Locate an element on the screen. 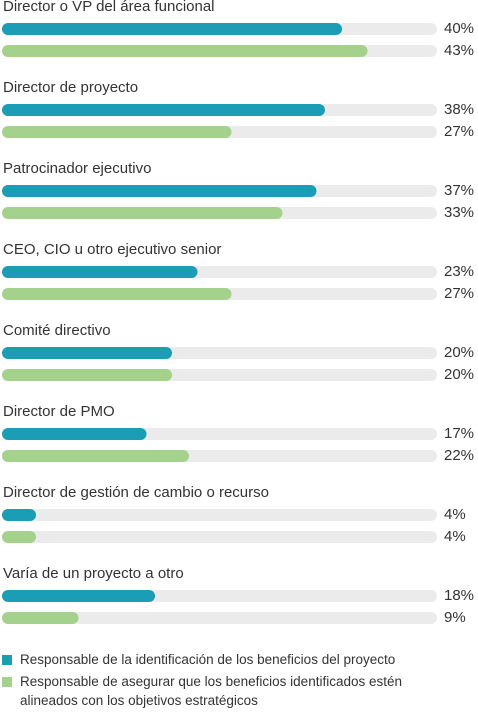 Image resolution: width=478 pixels, height=713 pixels. value-label: 23% is located at coordinates (459, 271).